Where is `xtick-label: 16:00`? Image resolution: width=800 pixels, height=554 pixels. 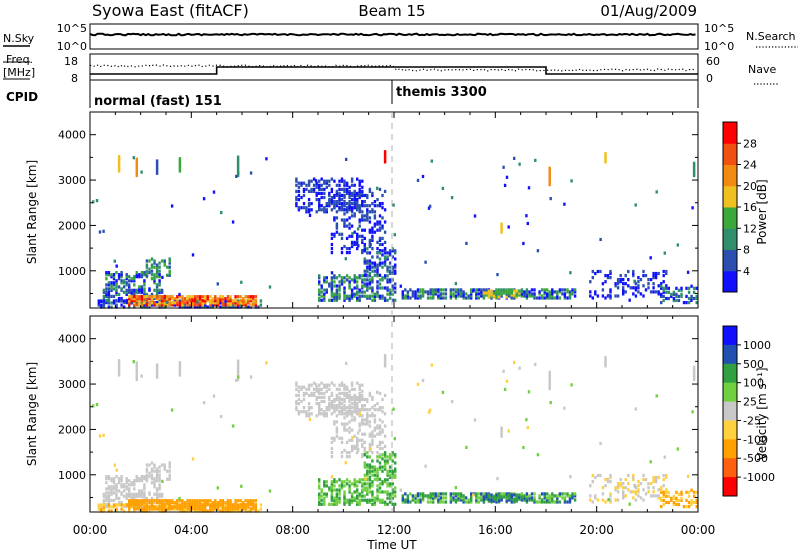
xtick-label: 16:00 is located at coordinates (495, 530).